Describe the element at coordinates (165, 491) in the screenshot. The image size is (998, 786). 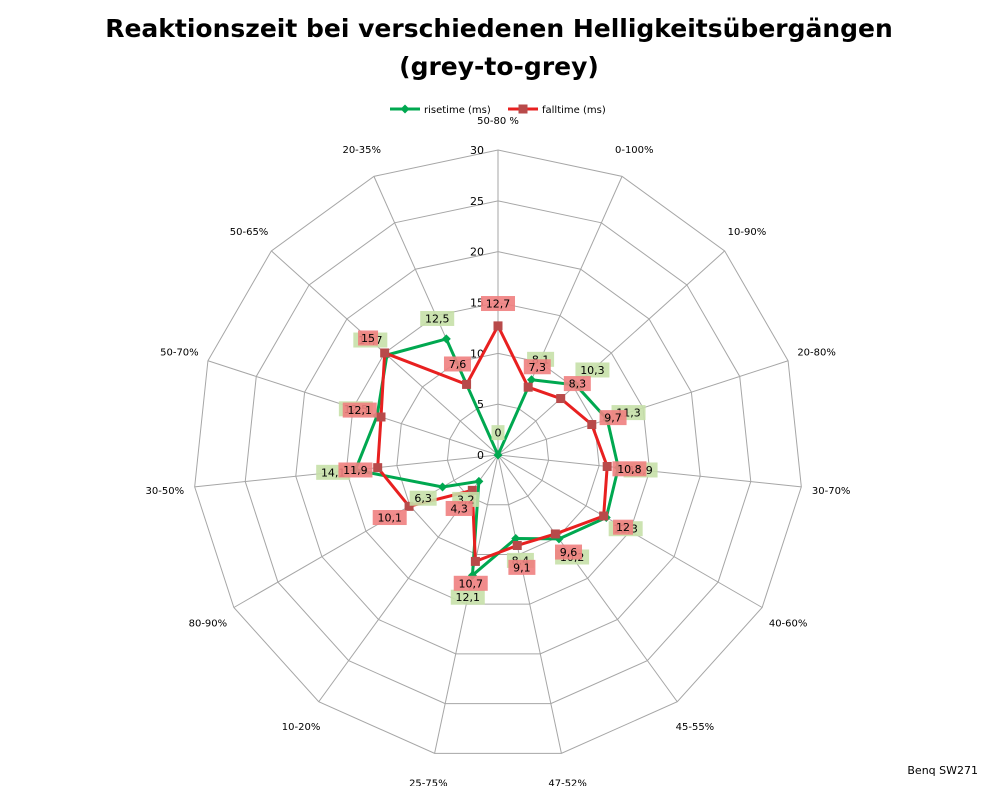
I see `category-label: 30-50%` at that location.